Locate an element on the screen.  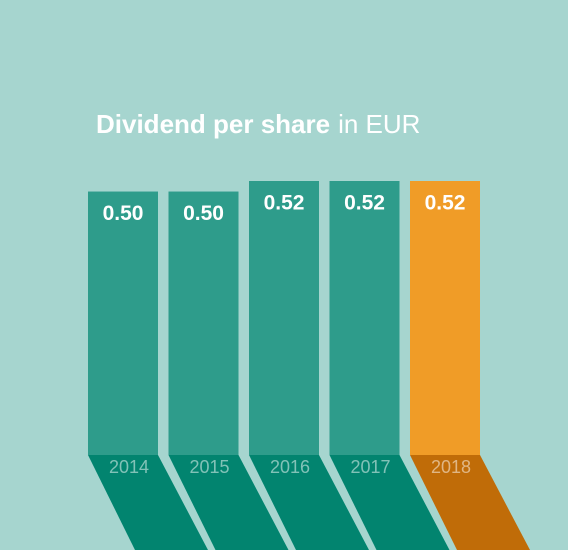
chart-title: Dividend per share in EUR is located at coordinates (258, 124).